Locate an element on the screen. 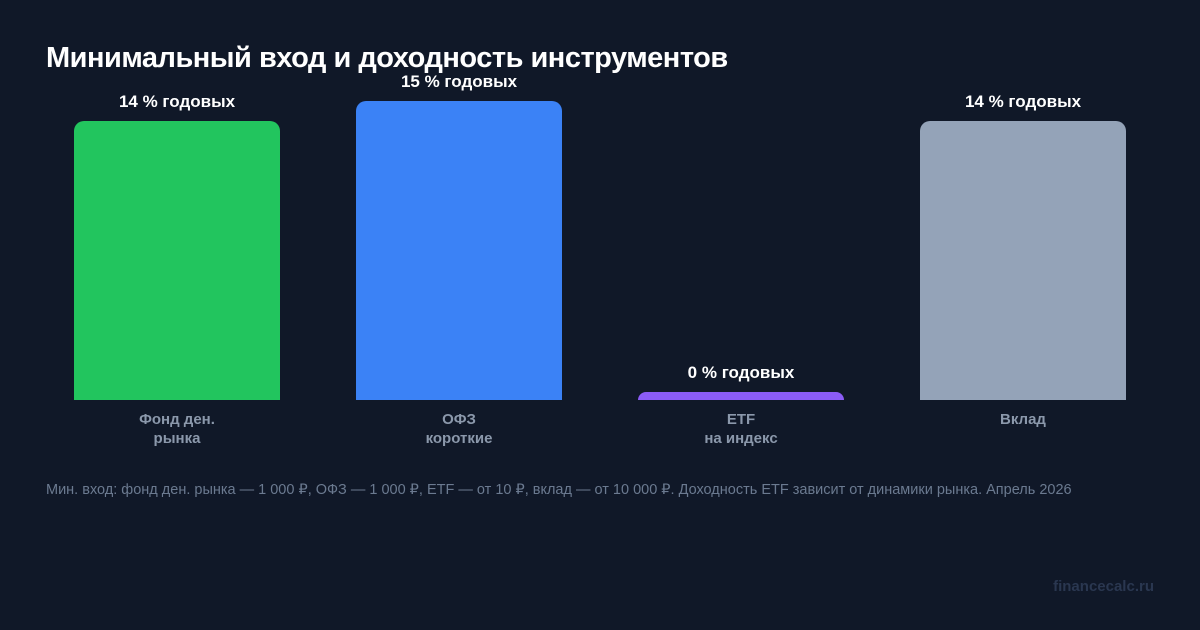  bar-column-2: 0 % годовых is located at coordinates (741, 381).